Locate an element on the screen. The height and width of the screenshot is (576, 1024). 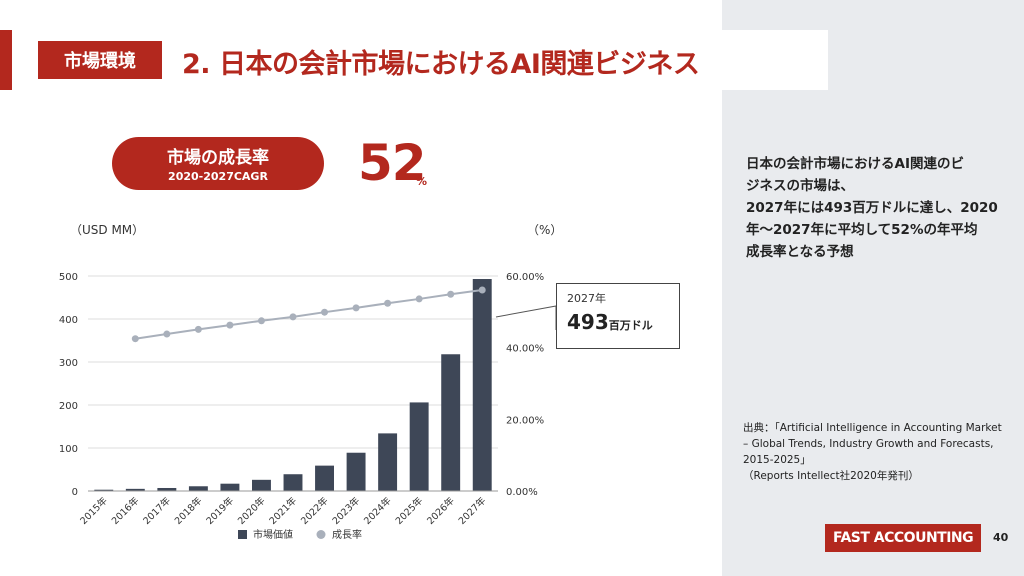
y2-tick-label: 20.00% is located at coordinates (525, 420).